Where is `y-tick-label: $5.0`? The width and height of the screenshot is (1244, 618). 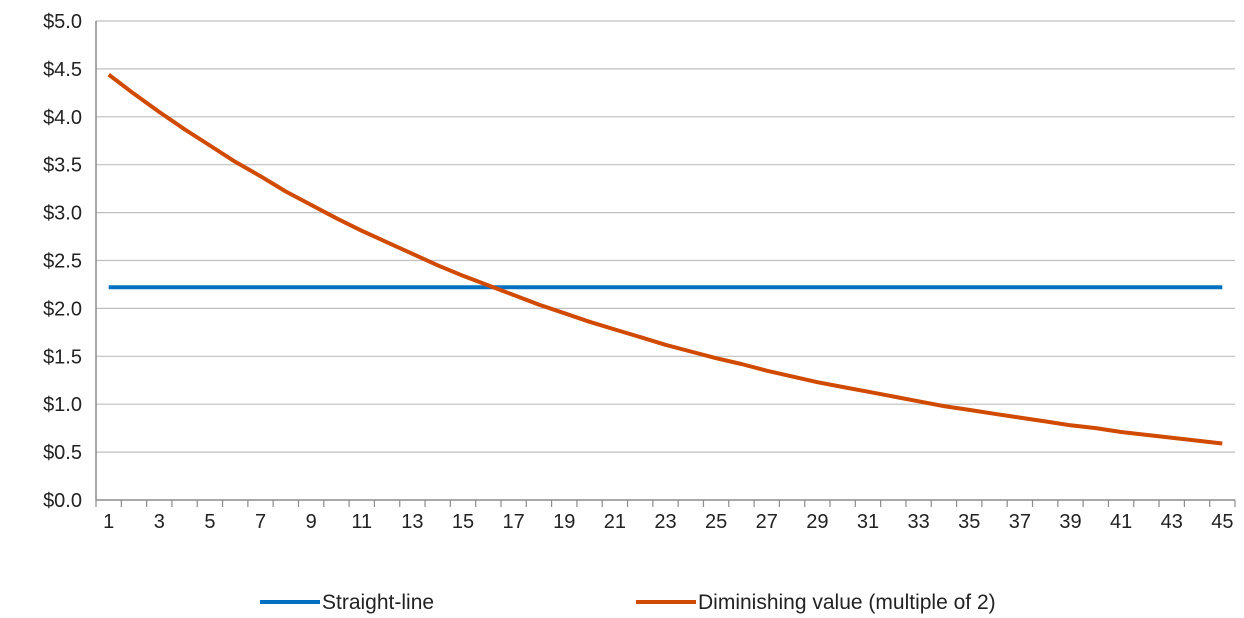 y-tick-label: $5.0 is located at coordinates (62, 22).